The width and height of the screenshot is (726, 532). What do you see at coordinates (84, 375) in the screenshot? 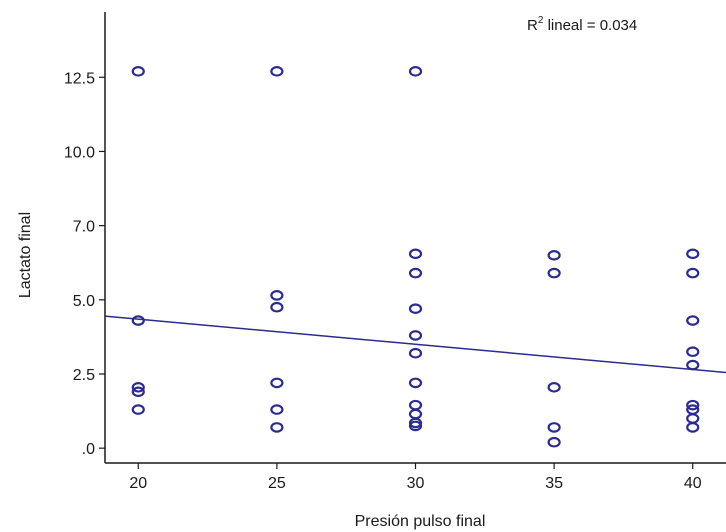
I see `y-tick-label: 2.5` at bounding box center [84, 375].